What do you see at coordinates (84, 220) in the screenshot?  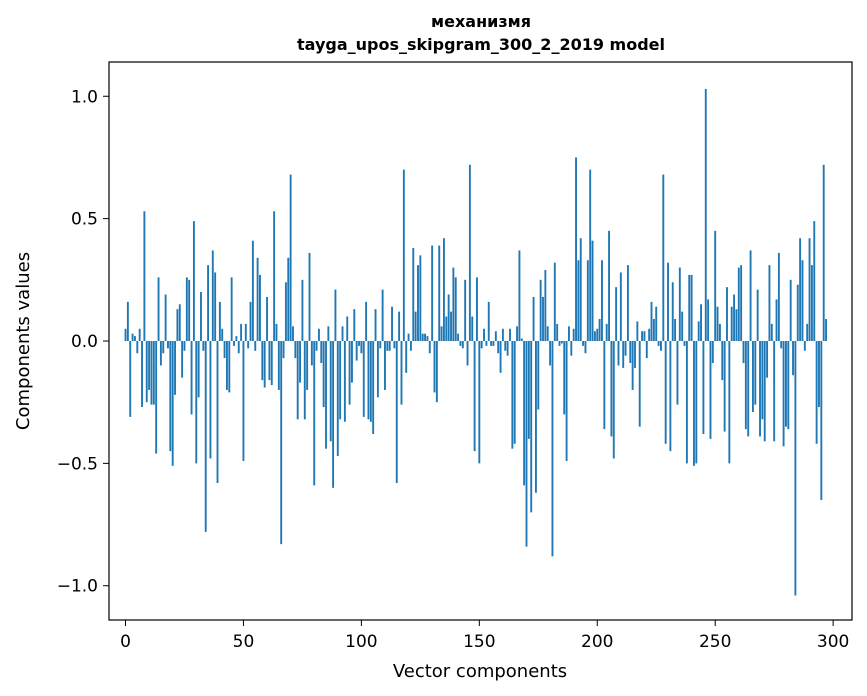 I see `y-tick-label: 0.5` at bounding box center [84, 220].